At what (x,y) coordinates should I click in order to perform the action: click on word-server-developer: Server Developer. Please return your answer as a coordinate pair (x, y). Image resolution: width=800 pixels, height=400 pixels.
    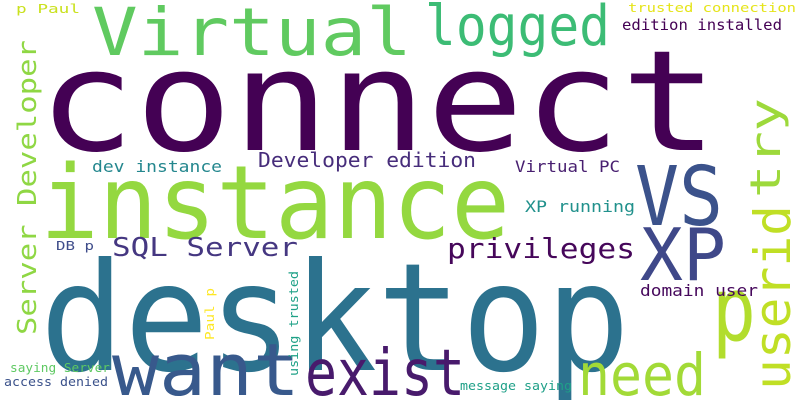
    Looking at the image, I should click on (28, 187).